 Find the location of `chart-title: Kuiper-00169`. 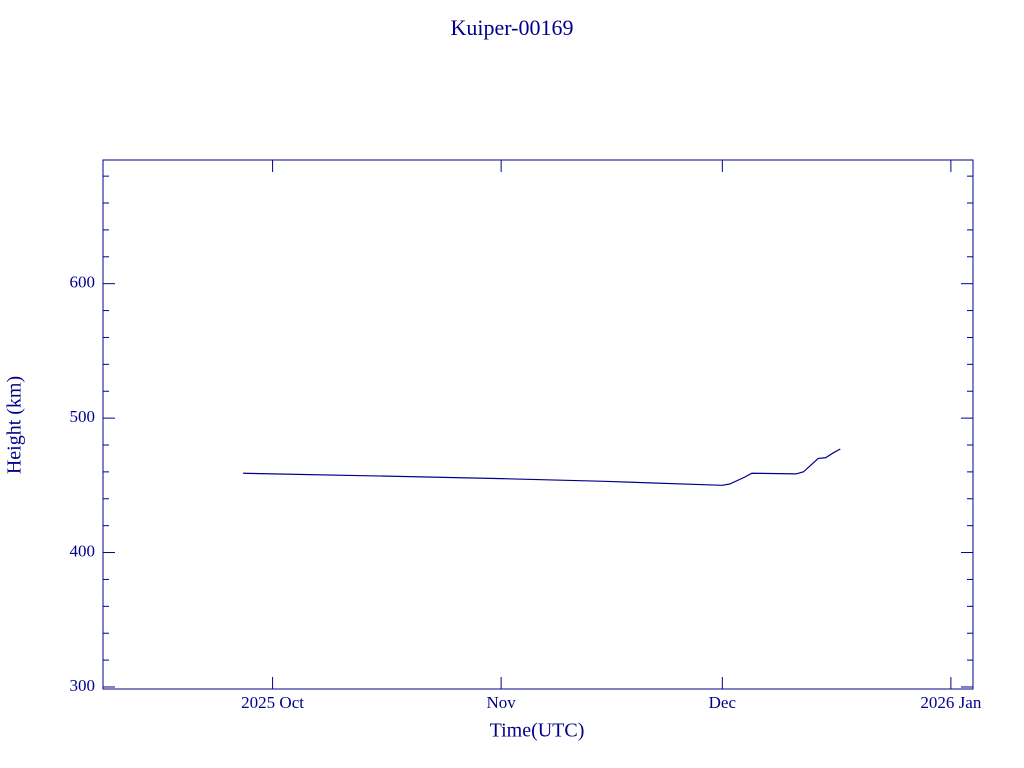

chart-title: Kuiper-00169 is located at coordinates (512, 27).